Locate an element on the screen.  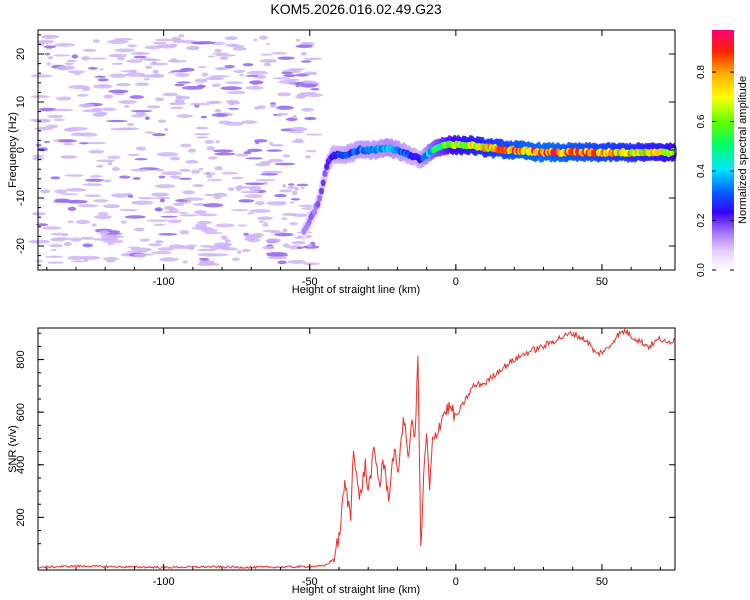
ridge-cell is located at coordinates (325, 174).